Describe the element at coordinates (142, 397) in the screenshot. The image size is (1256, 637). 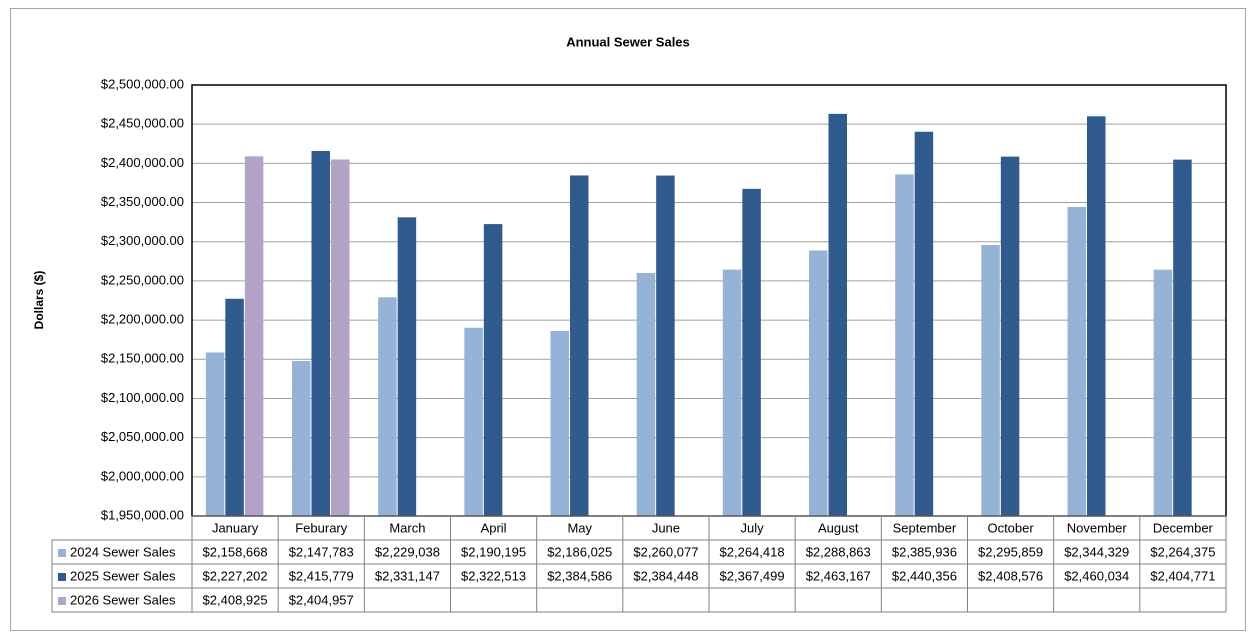
I see `y-tick-label: $2,100,000.00` at that location.